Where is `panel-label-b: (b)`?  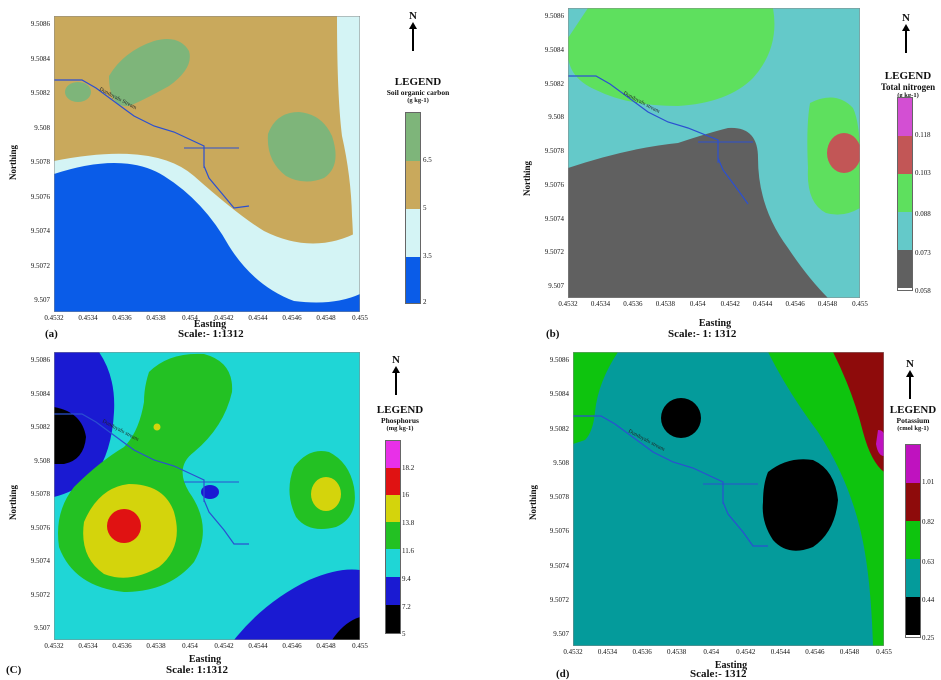 panel-label-b: (b) is located at coordinates (553, 334).